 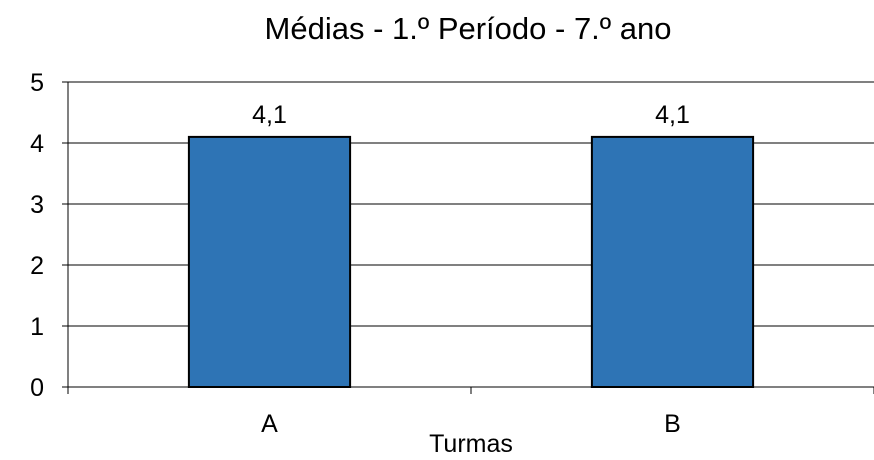 What do you see at coordinates (269, 424) in the screenshot?
I see `x-tick-label: A` at bounding box center [269, 424].